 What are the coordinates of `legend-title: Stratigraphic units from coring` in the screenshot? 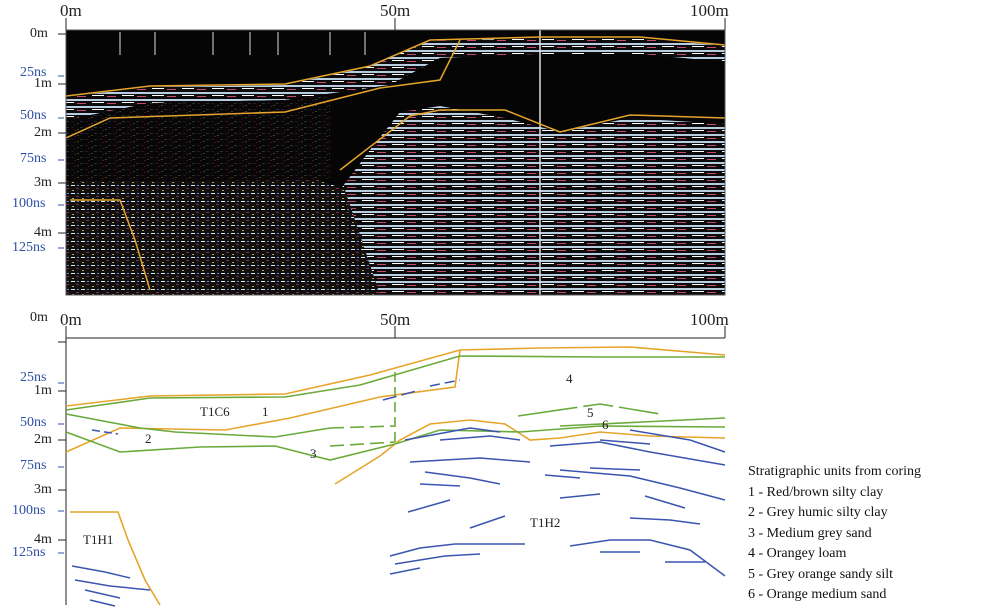 It's located at (835, 471).